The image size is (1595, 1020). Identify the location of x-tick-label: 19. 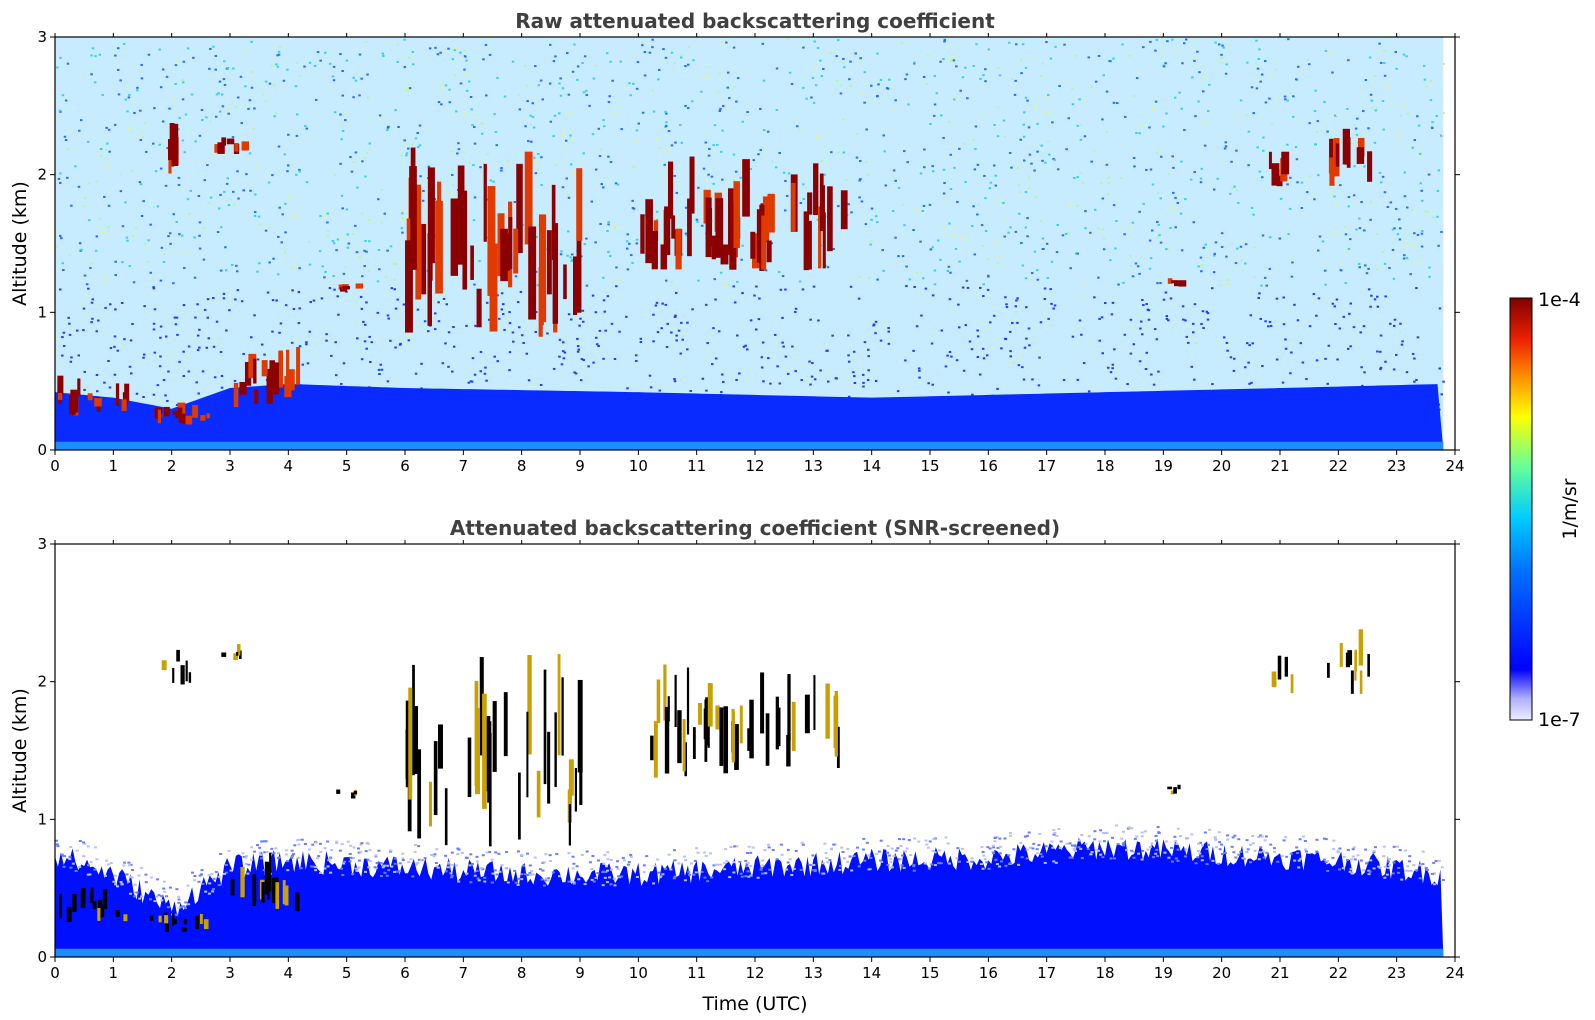
(1163, 466).